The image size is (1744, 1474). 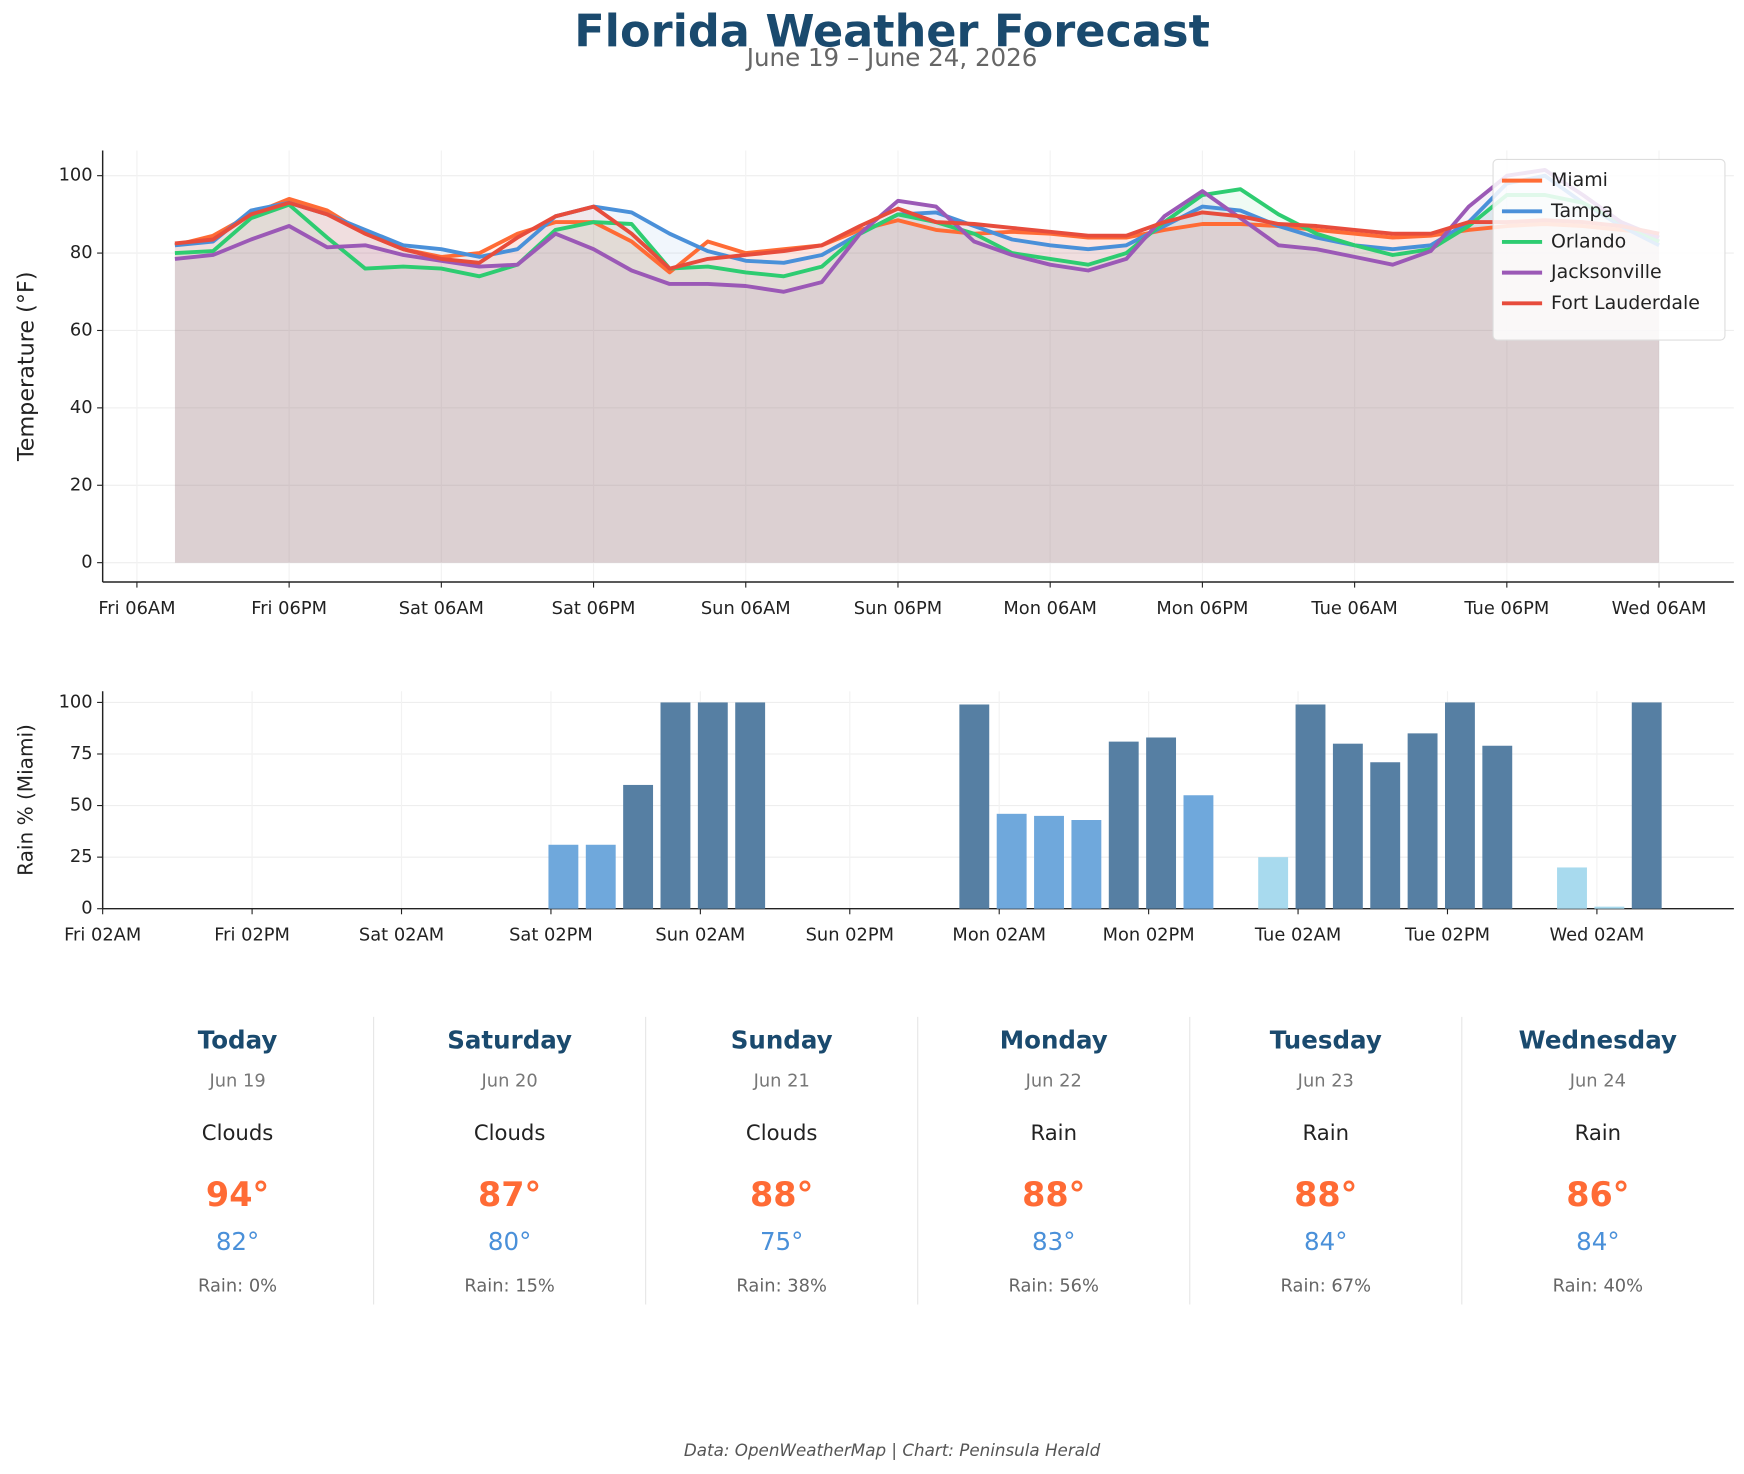 I want to click on x-tick-label: Fri 02PM, so click(x=252, y=934).